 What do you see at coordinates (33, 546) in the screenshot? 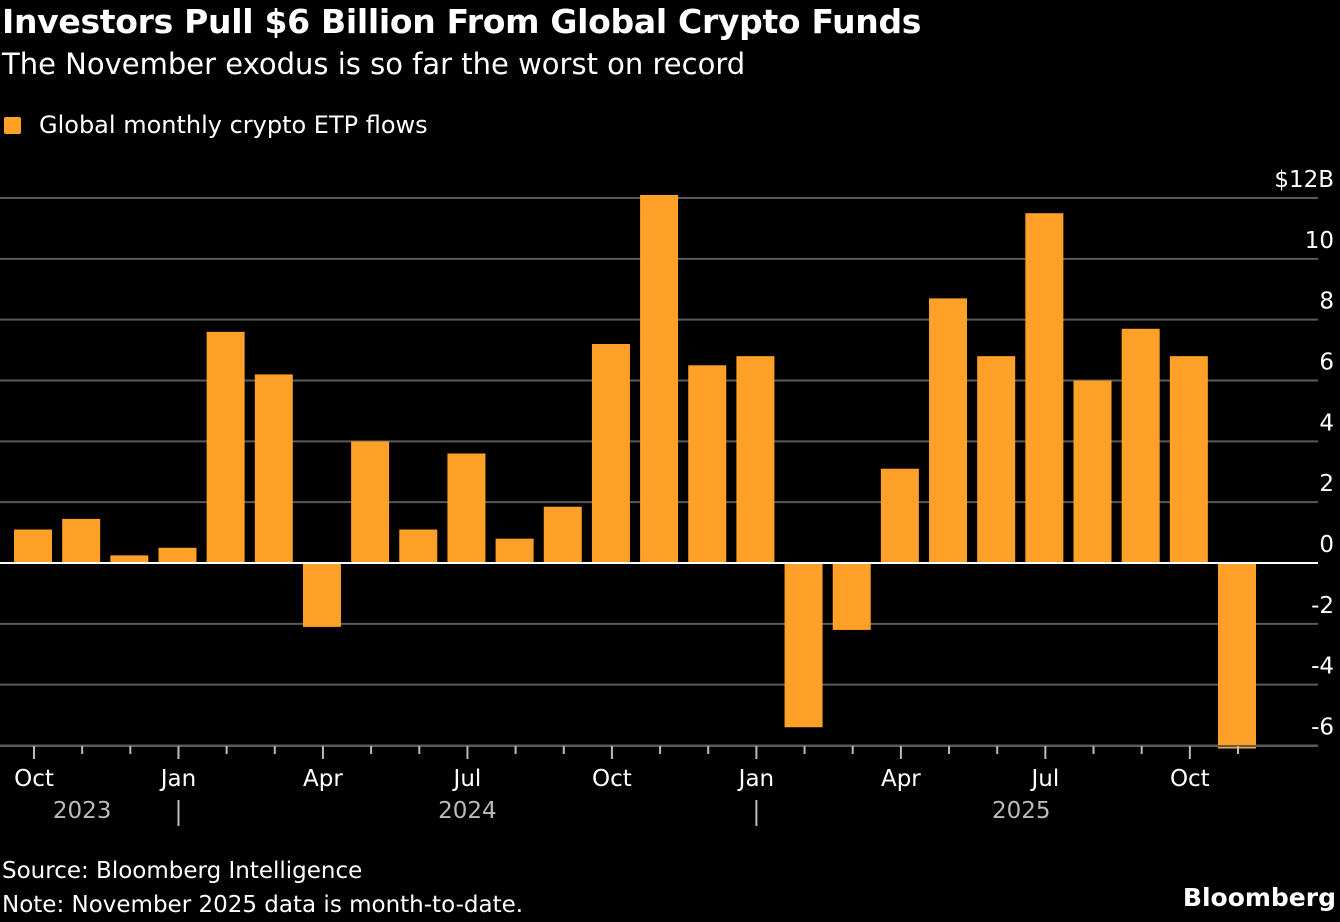
I see `bar-oct-2023` at bounding box center [33, 546].